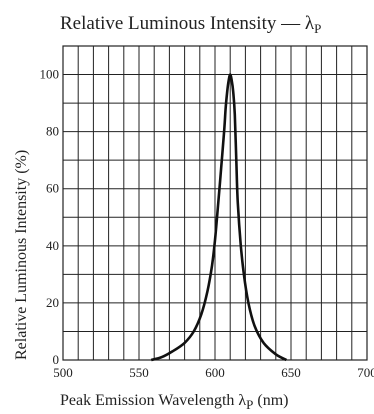  Describe the element at coordinates (190, 24) in the screenshot. I see `chart-title: Relative Luminous Intensity — λP` at that location.